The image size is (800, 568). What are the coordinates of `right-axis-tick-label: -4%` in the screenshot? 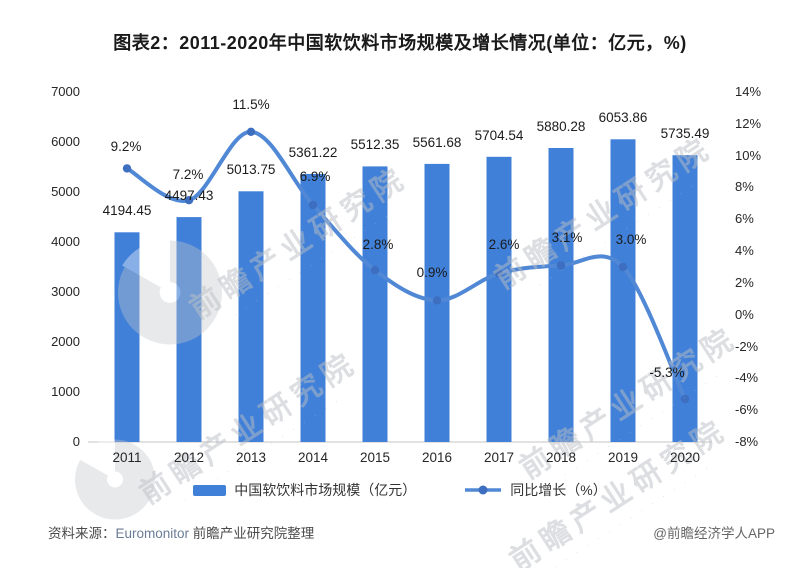 It's located at (747, 377).